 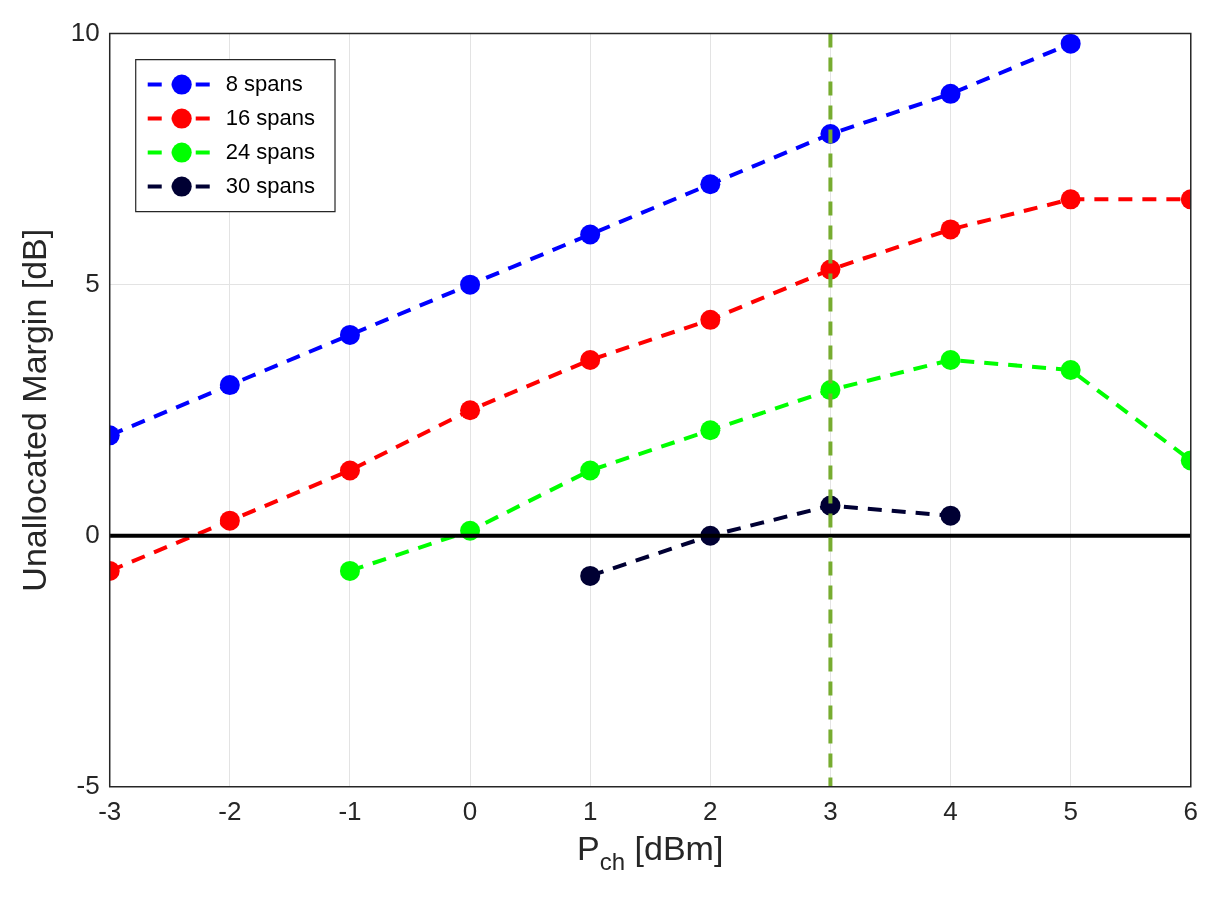 I want to click on x-tick-label: 5, so click(x=1070, y=810).